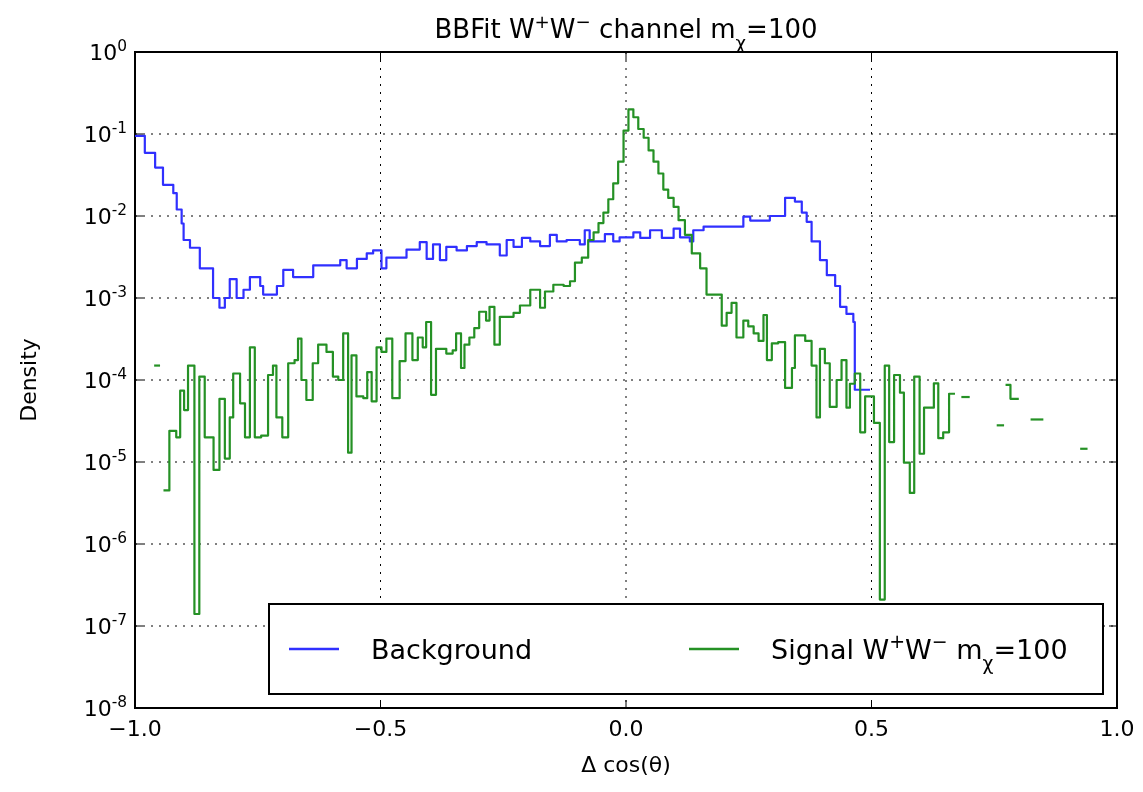  Describe the element at coordinates (108, 51) in the screenshot. I see `y-tick-label: 10$^{0}$` at that location.